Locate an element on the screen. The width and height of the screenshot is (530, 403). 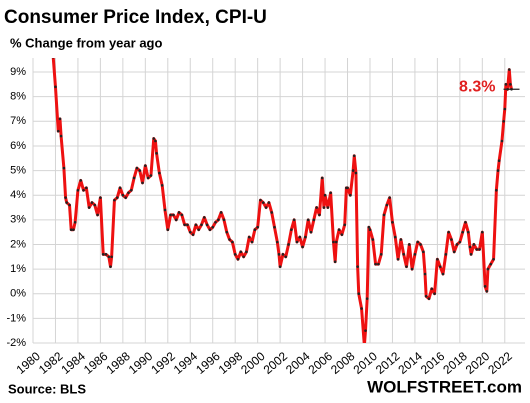
y-tick-label: 5% is located at coordinates (18, 170).